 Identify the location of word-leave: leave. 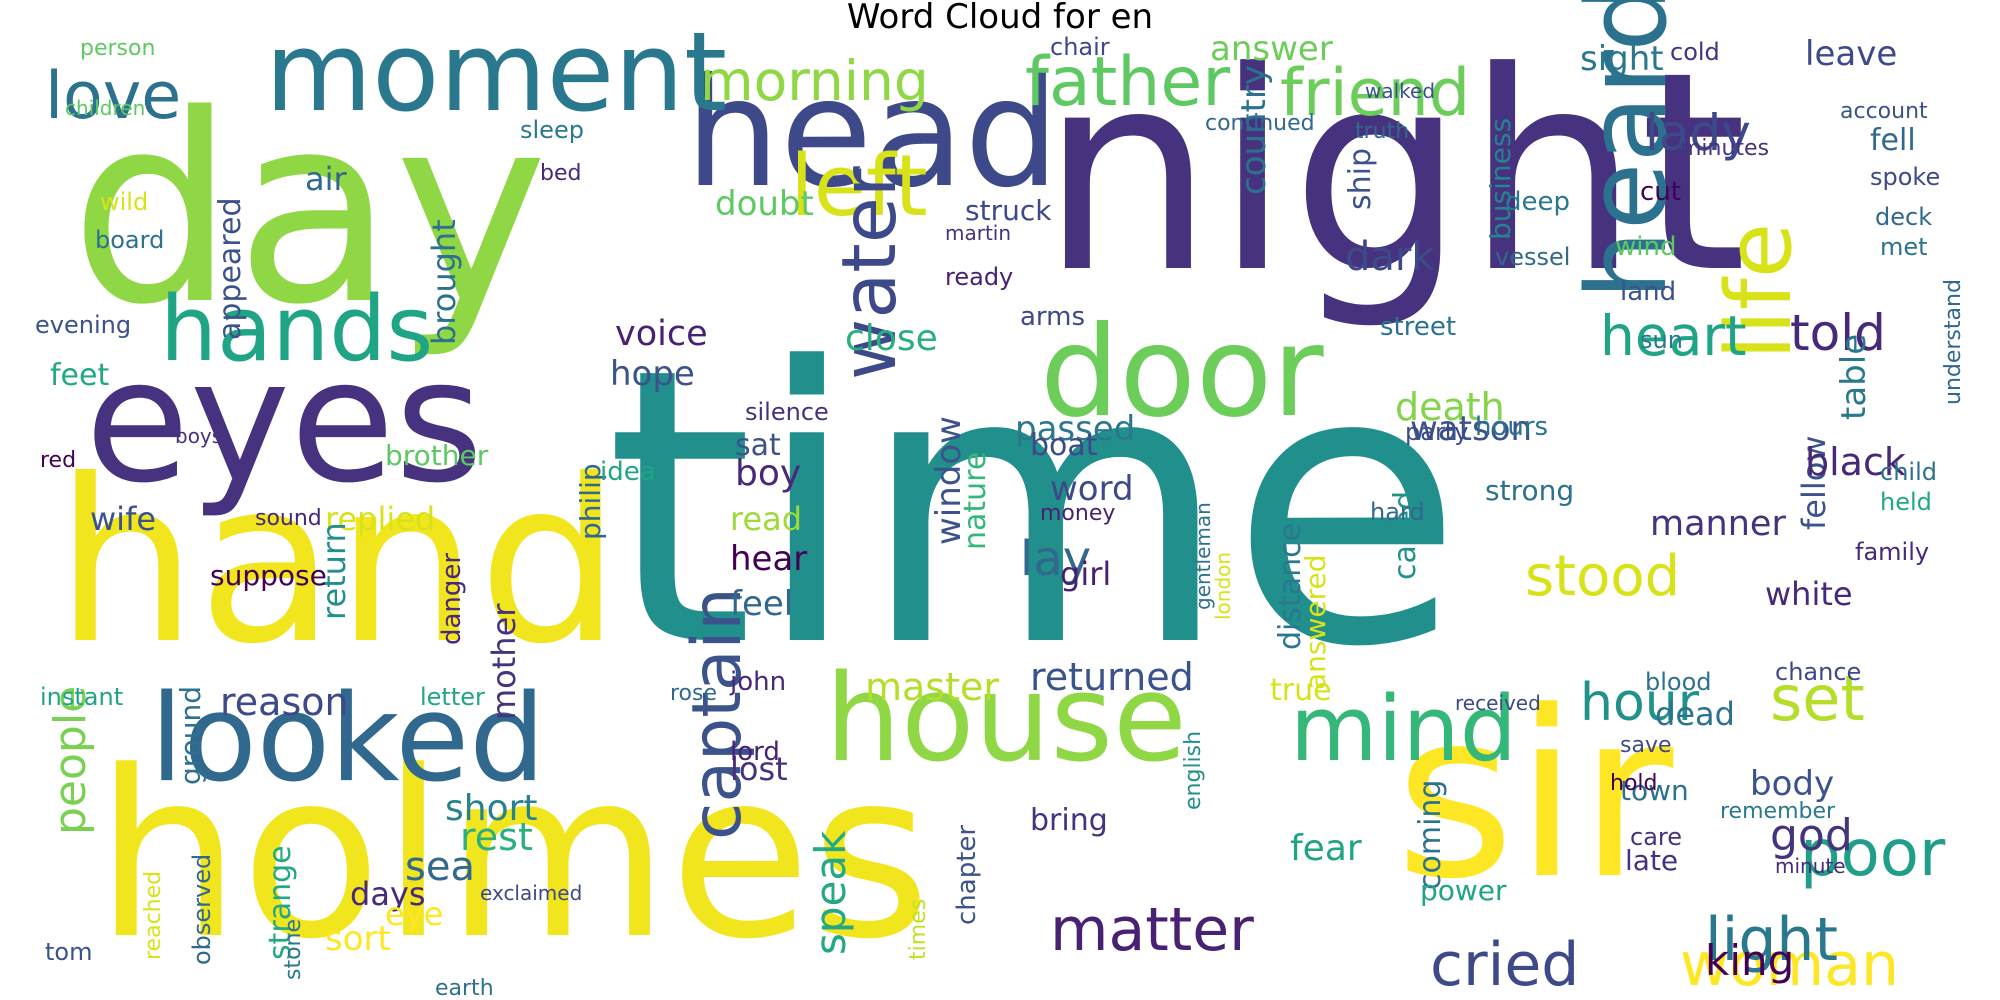
(1851, 54).